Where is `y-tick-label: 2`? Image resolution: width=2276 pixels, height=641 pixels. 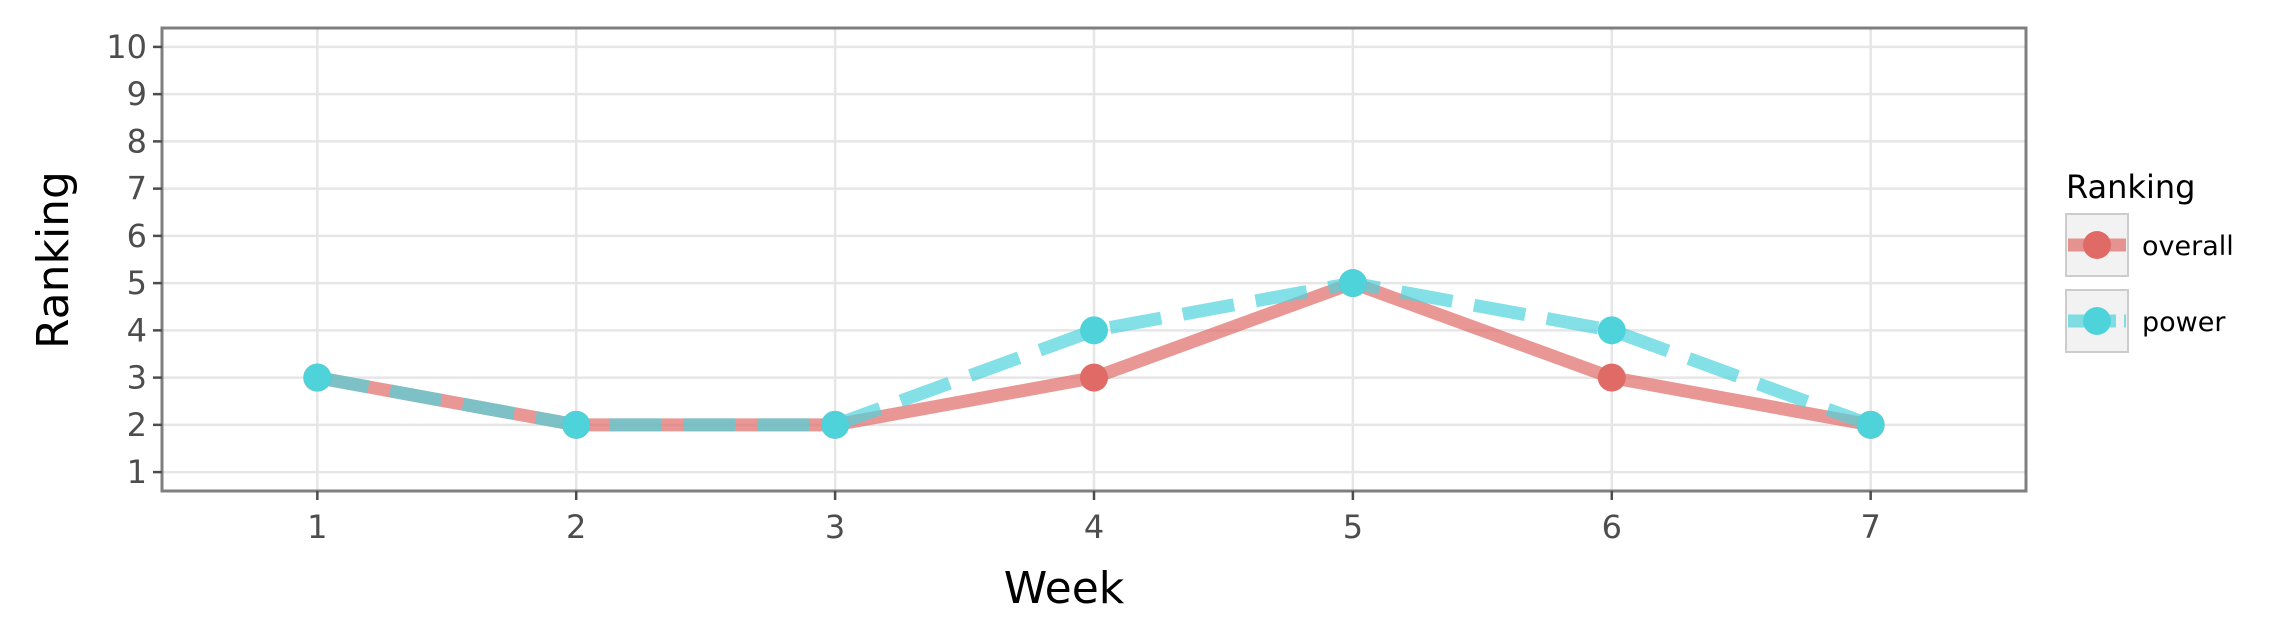
y-tick-label: 2 is located at coordinates (137, 425).